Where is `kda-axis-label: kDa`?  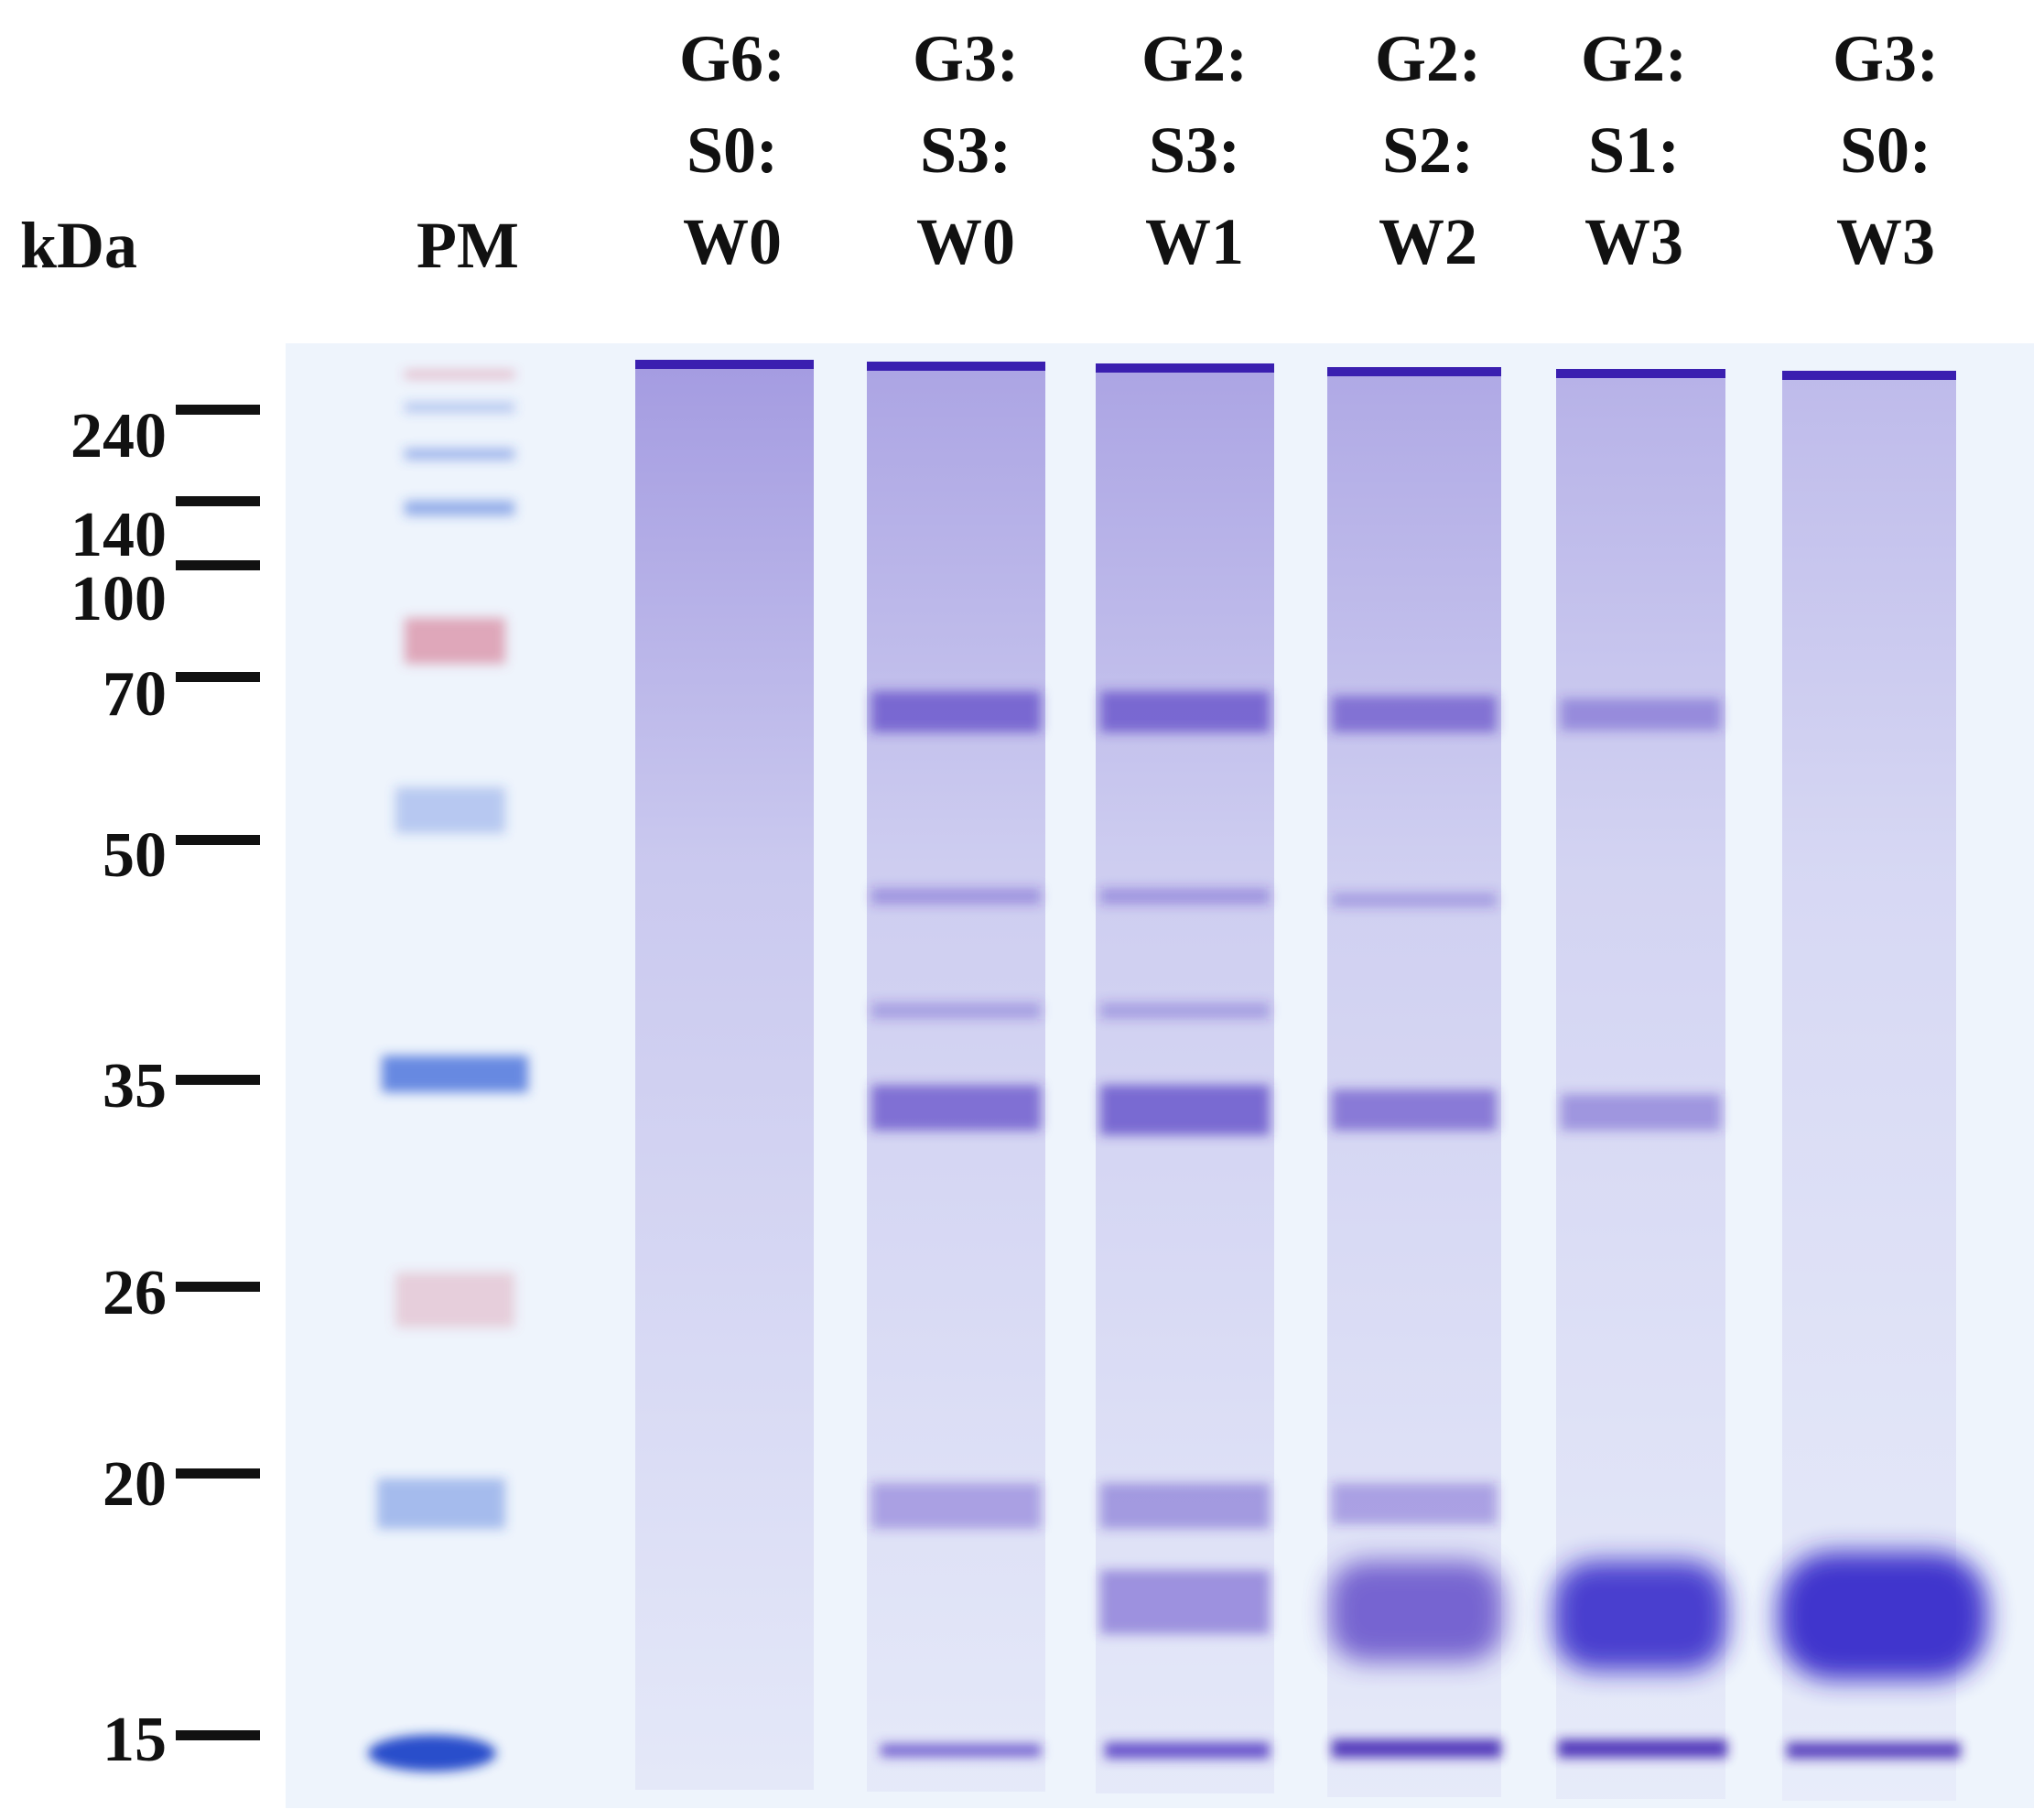 kda-axis-label: kDa is located at coordinates (79, 245).